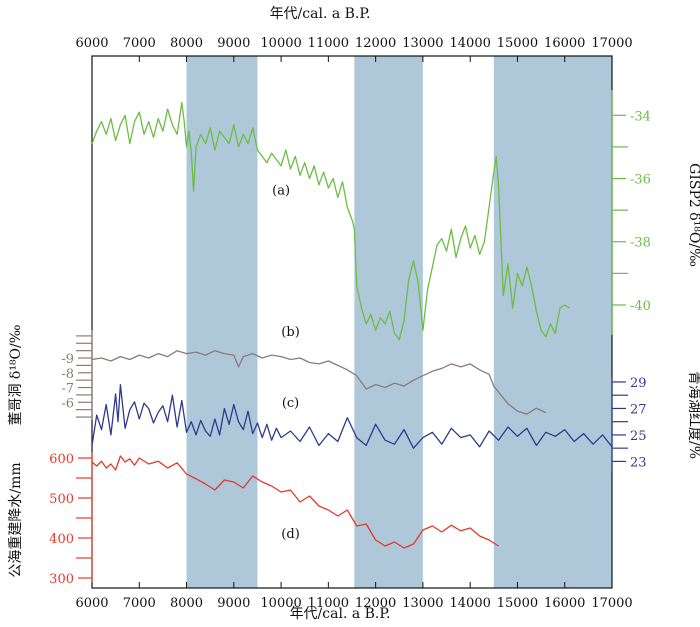  I want to click on x-tick-label-bottom: 8000, so click(186, 603).